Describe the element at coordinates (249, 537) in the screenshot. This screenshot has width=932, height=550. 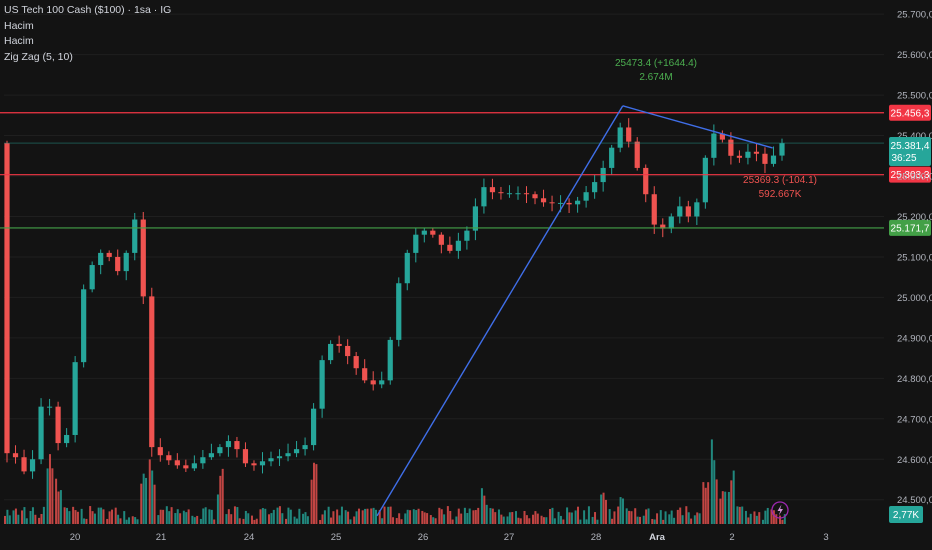
I see `x-tick-label: 24` at that location.